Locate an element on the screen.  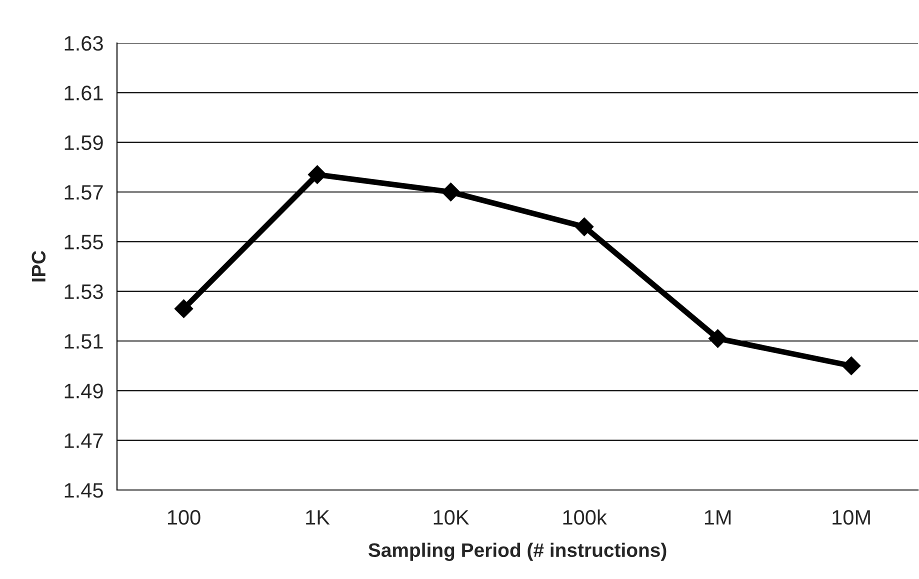
y-axis-title: IPC is located at coordinates (39, 266).